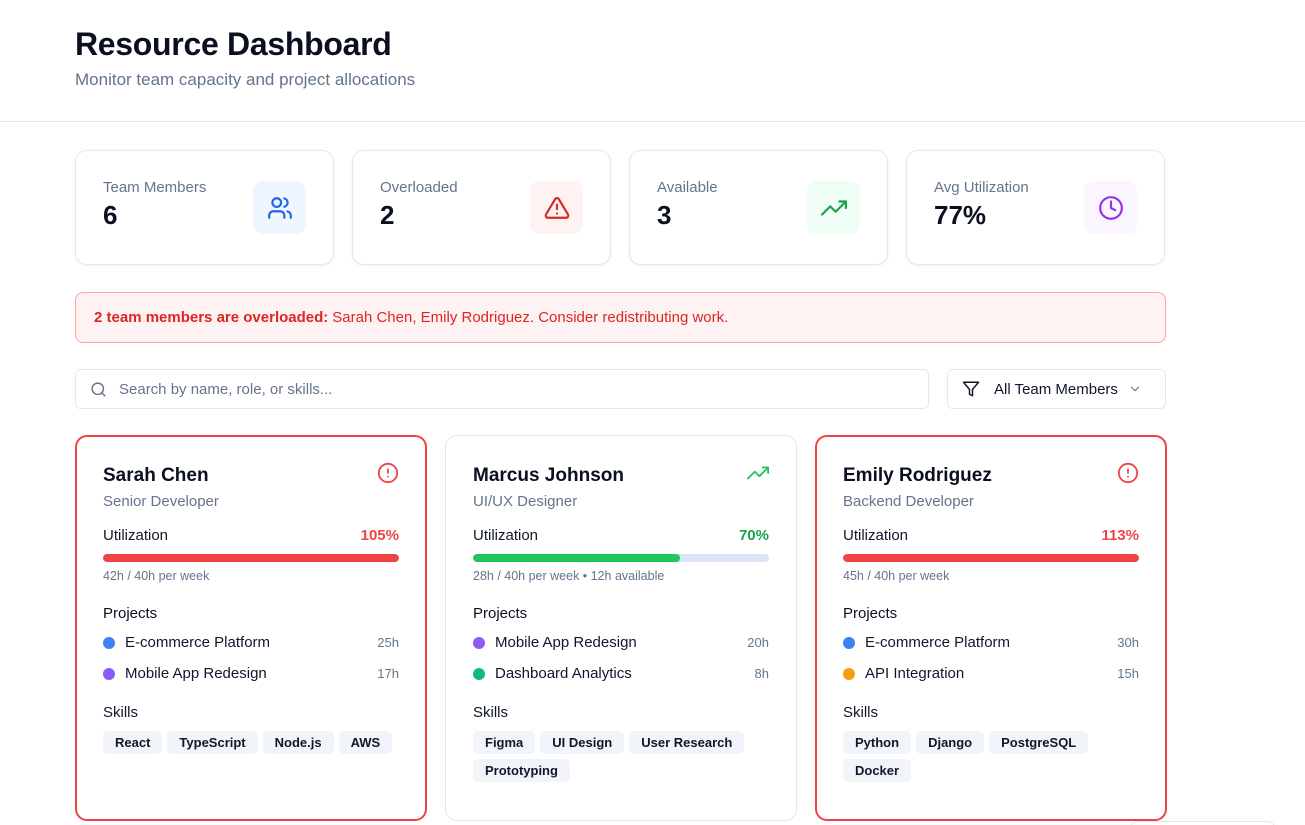 The image size is (1305, 825). Describe the element at coordinates (481, 207) in the screenshot. I see `stat-card-overloaded: Overloaded 2` at that location.